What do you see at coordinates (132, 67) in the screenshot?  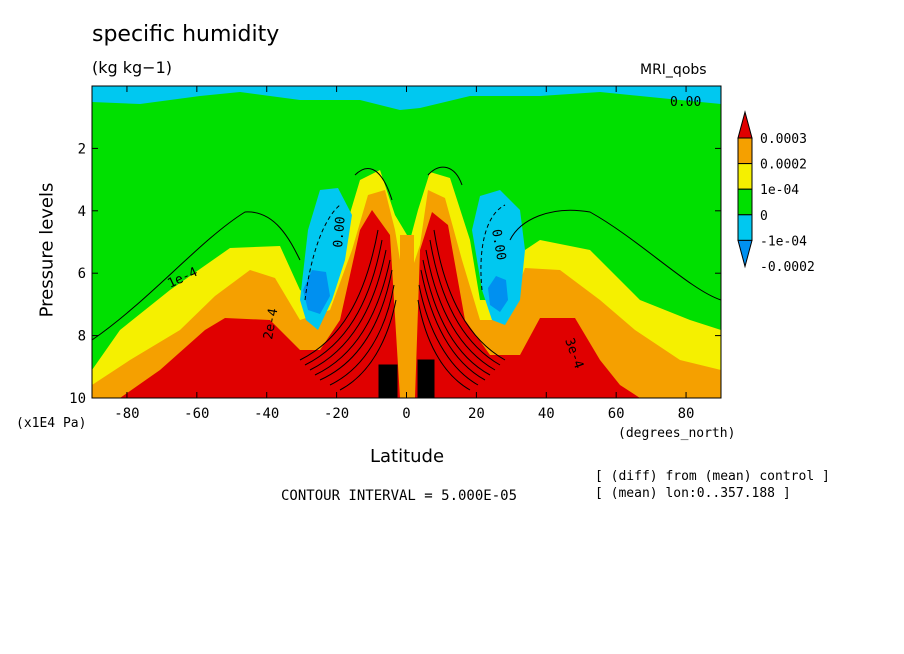 I see `units-label: (kg kg−1)` at bounding box center [132, 67].